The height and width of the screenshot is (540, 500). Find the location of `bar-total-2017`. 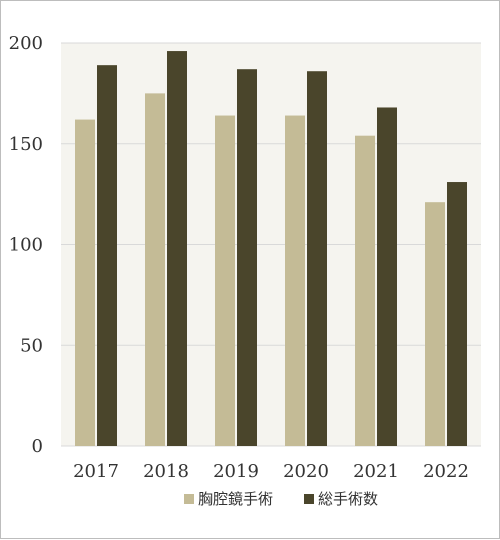

bar-total-2017 is located at coordinates (107, 255).